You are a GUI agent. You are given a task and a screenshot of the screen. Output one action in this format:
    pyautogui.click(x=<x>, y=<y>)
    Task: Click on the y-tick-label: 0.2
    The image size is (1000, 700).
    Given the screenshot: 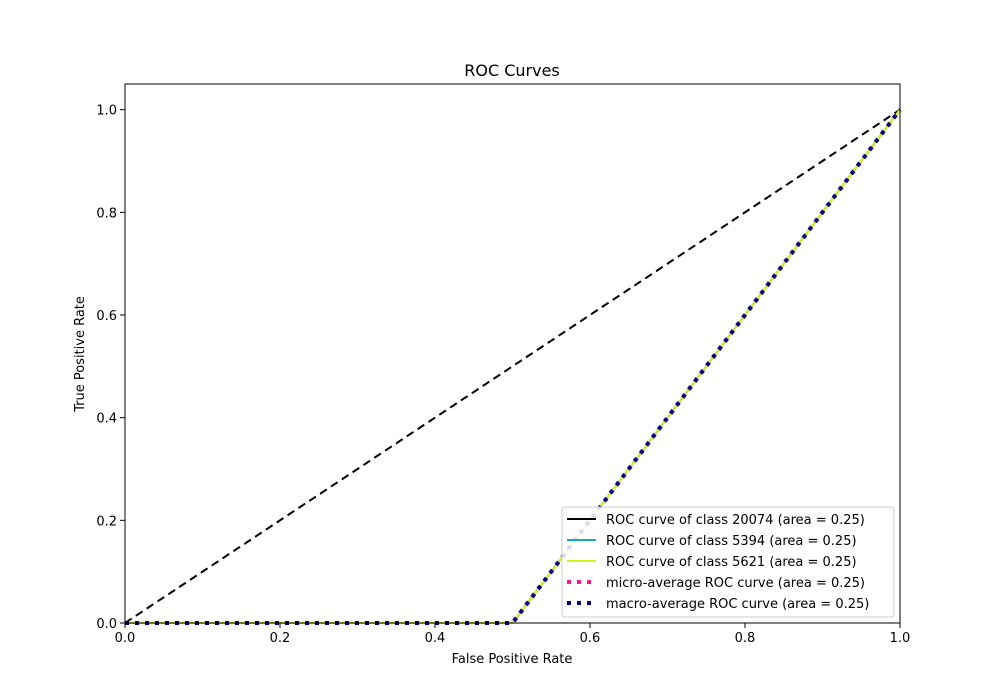 What is the action you would take?
    pyautogui.click(x=106, y=521)
    